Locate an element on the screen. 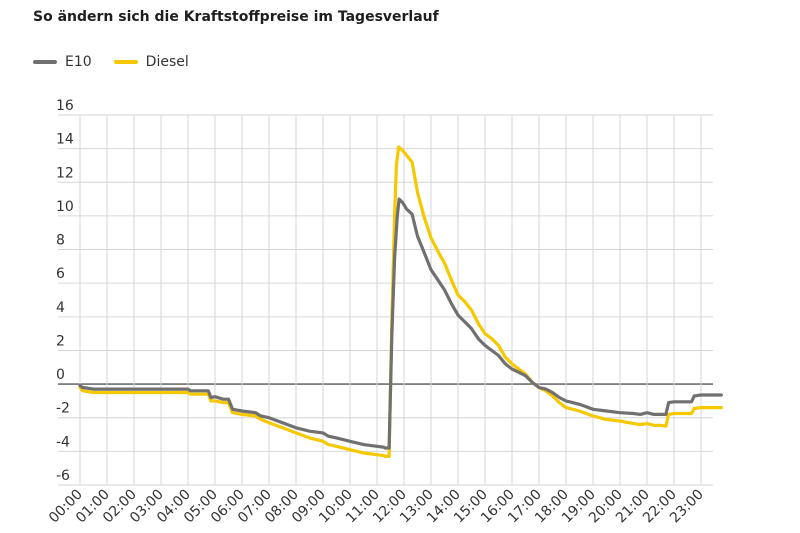  y-tick-label: 10 is located at coordinates (65, 207).